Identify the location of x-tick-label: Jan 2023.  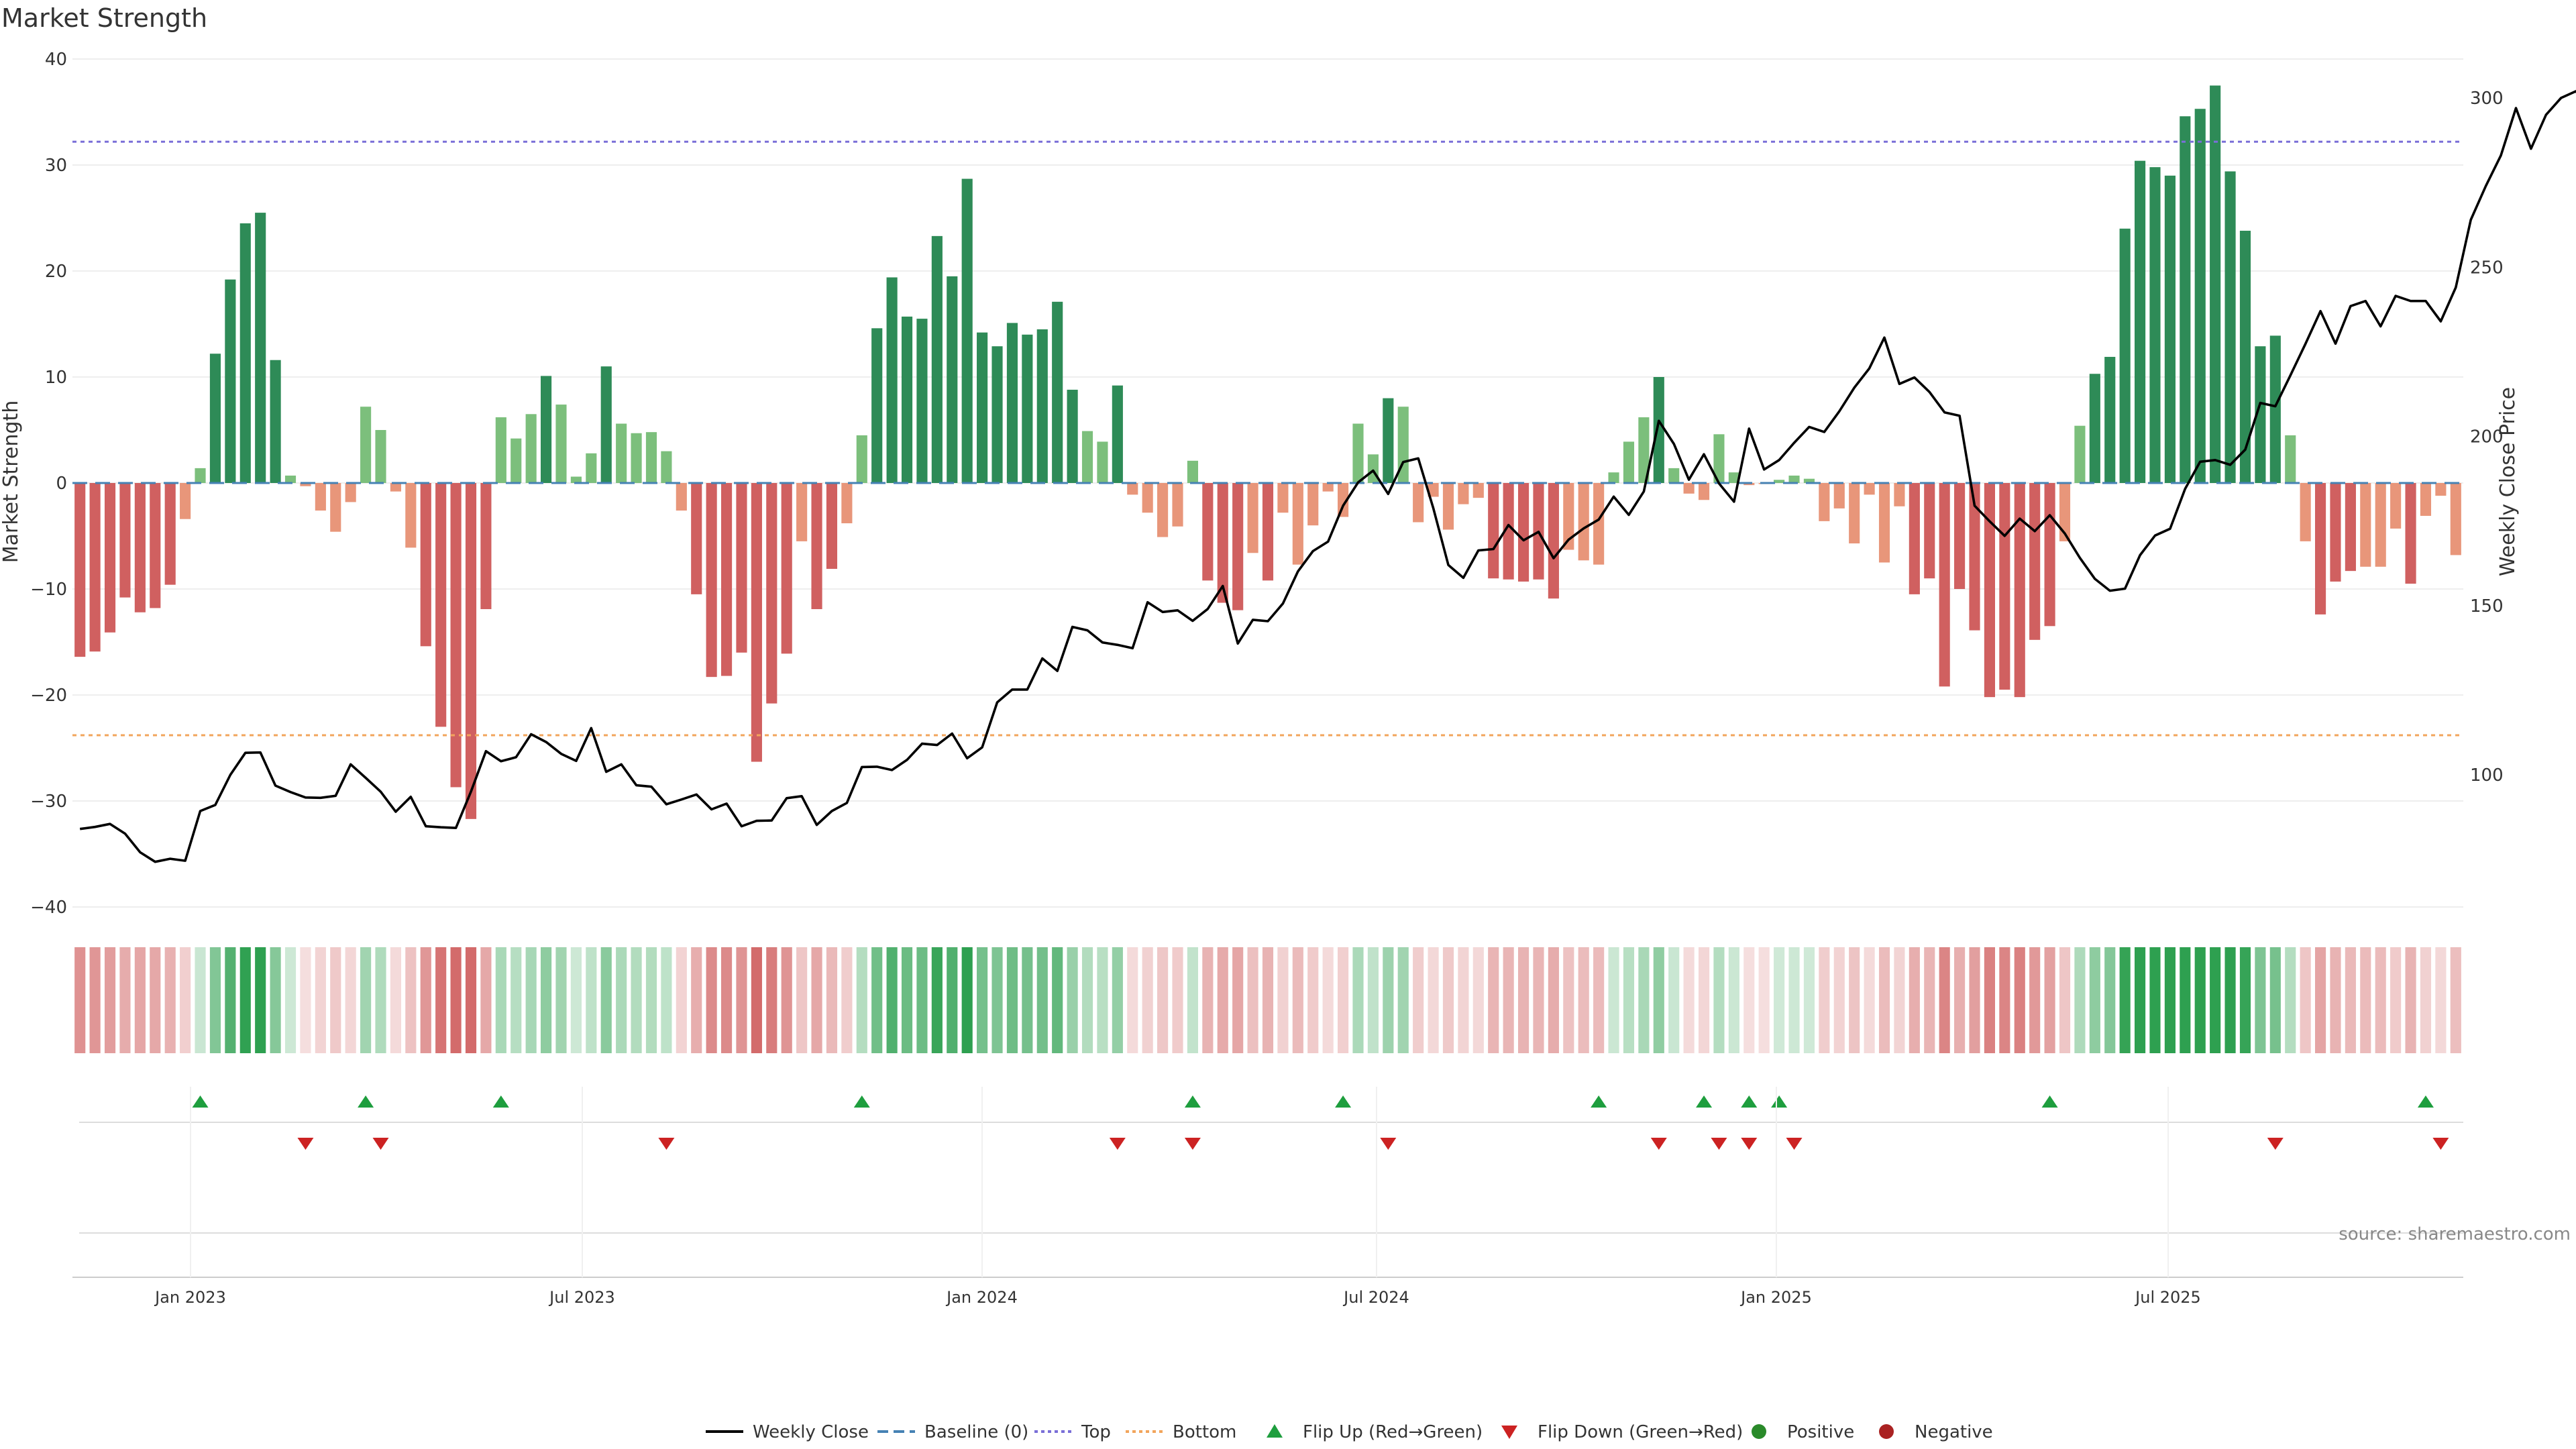
(190, 1297).